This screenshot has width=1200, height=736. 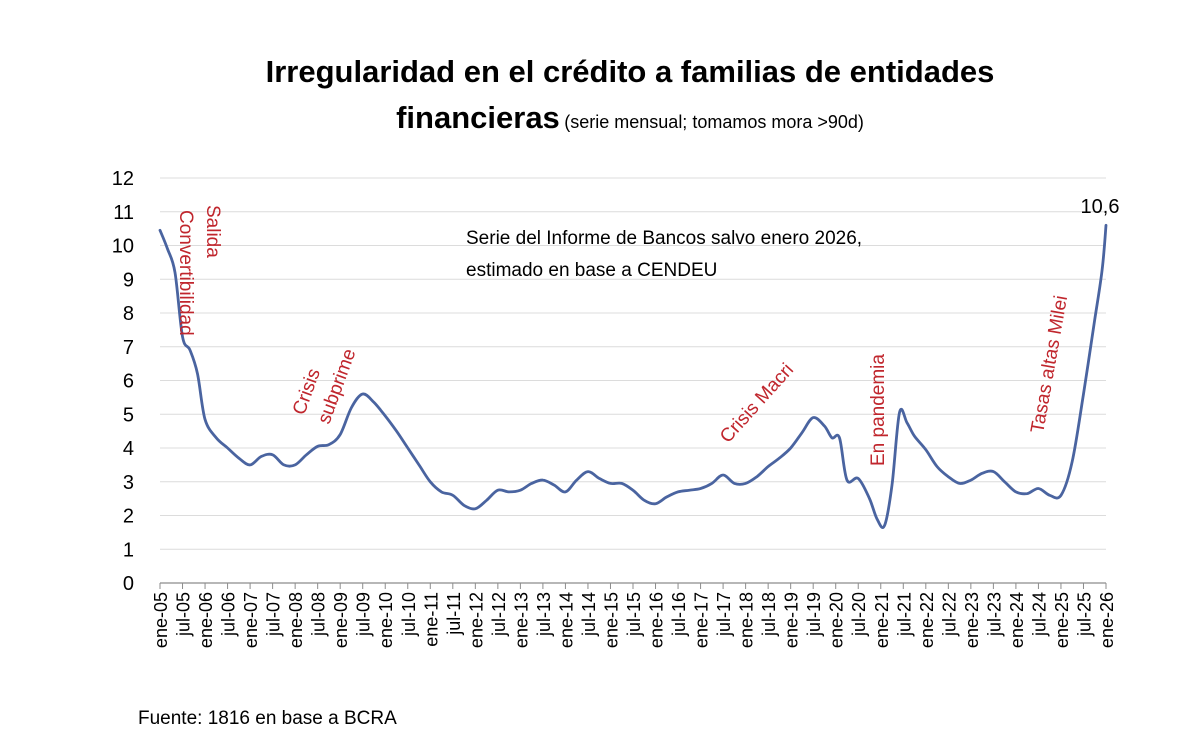 I want to click on annotation-note-line2: estimado en base a CENDEU, so click(x=591, y=270).